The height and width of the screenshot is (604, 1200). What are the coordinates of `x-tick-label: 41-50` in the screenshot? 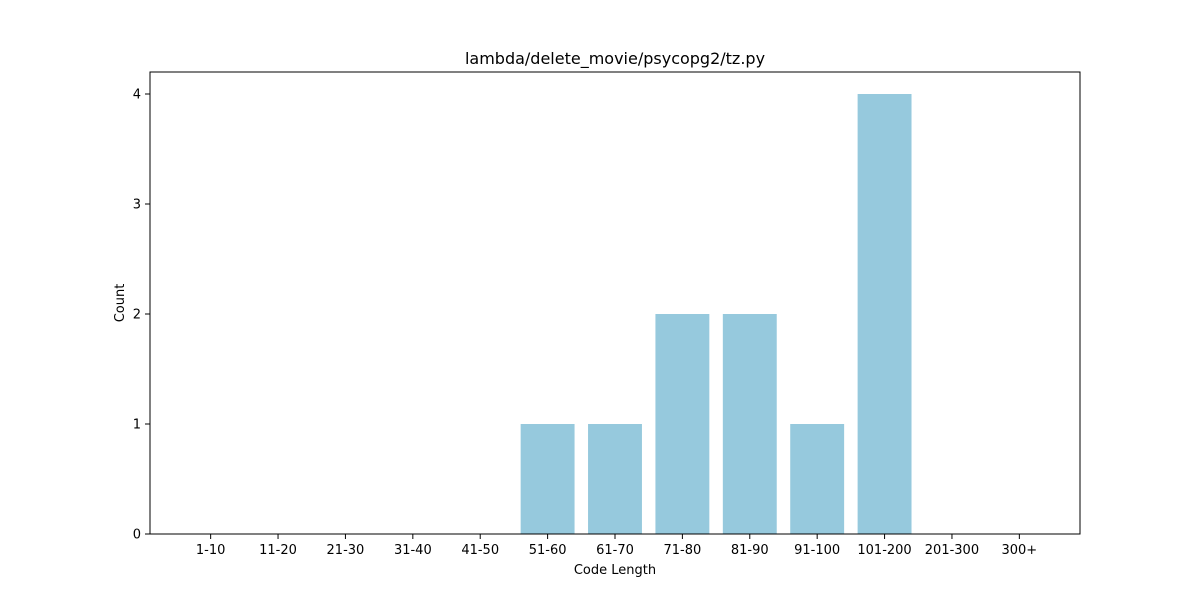 It's located at (480, 550).